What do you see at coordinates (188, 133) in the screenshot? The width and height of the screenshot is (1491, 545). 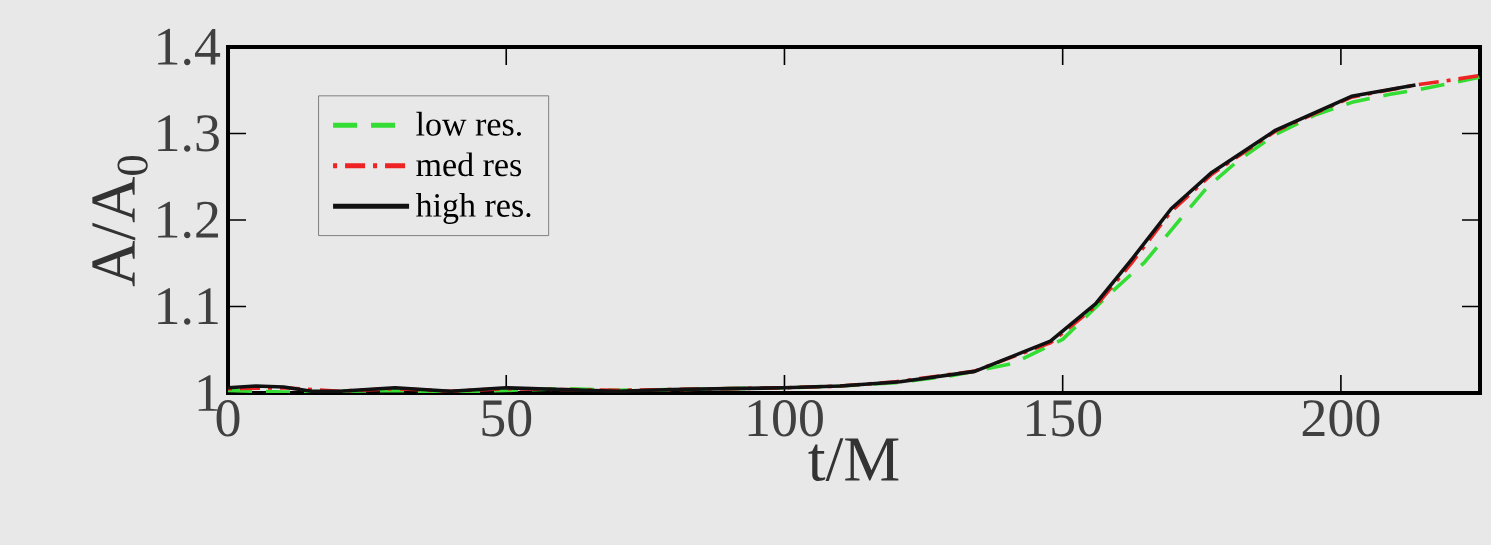 I see `y-tick-label: 1.3` at bounding box center [188, 133].